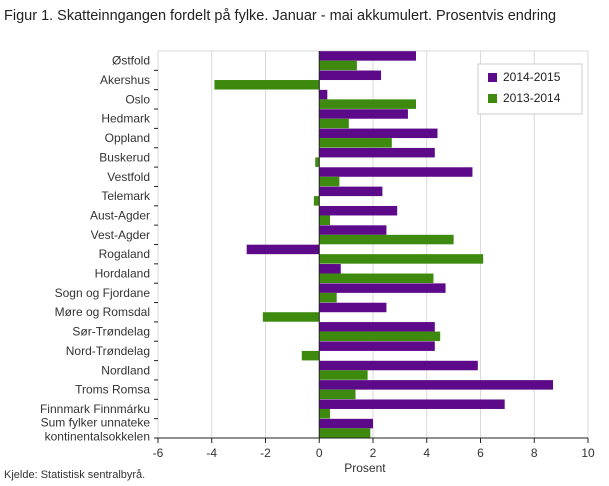 The image size is (609, 486). Describe the element at coordinates (534, 453) in the screenshot. I see `x-tick-label: 8` at that location.